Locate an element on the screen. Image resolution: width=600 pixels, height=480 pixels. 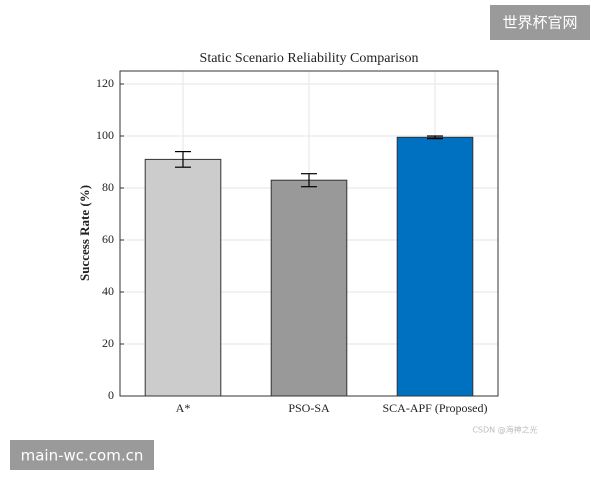
y-tick-label: 100 is located at coordinates (105, 135).